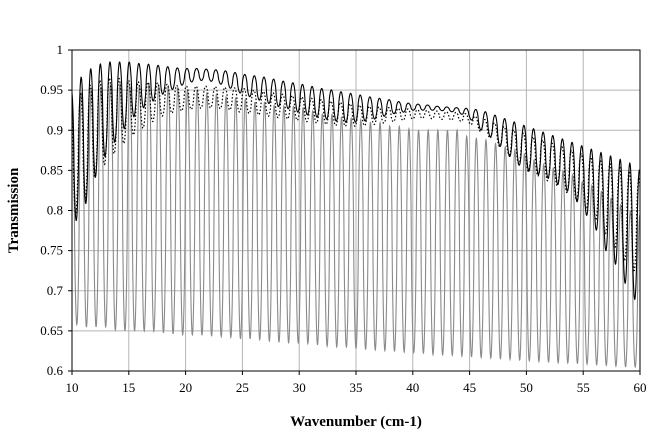  What do you see at coordinates (299, 387) in the screenshot?
I see `x-tick-label: 30` at bounding box center [299, 387].